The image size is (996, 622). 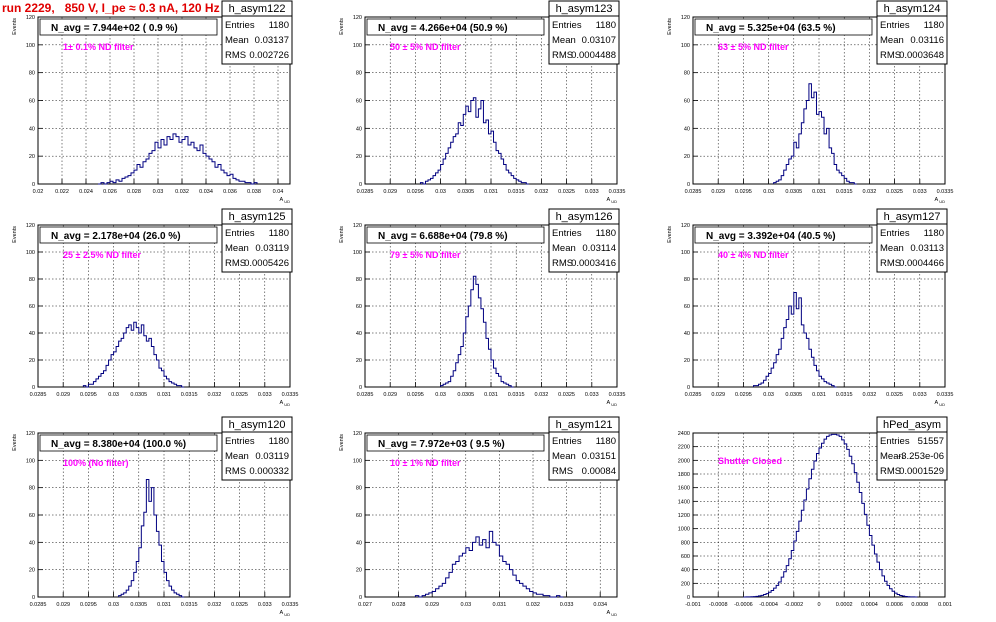 I want to click on x-tick-label: -0.0004, so click(x=768, y=605).